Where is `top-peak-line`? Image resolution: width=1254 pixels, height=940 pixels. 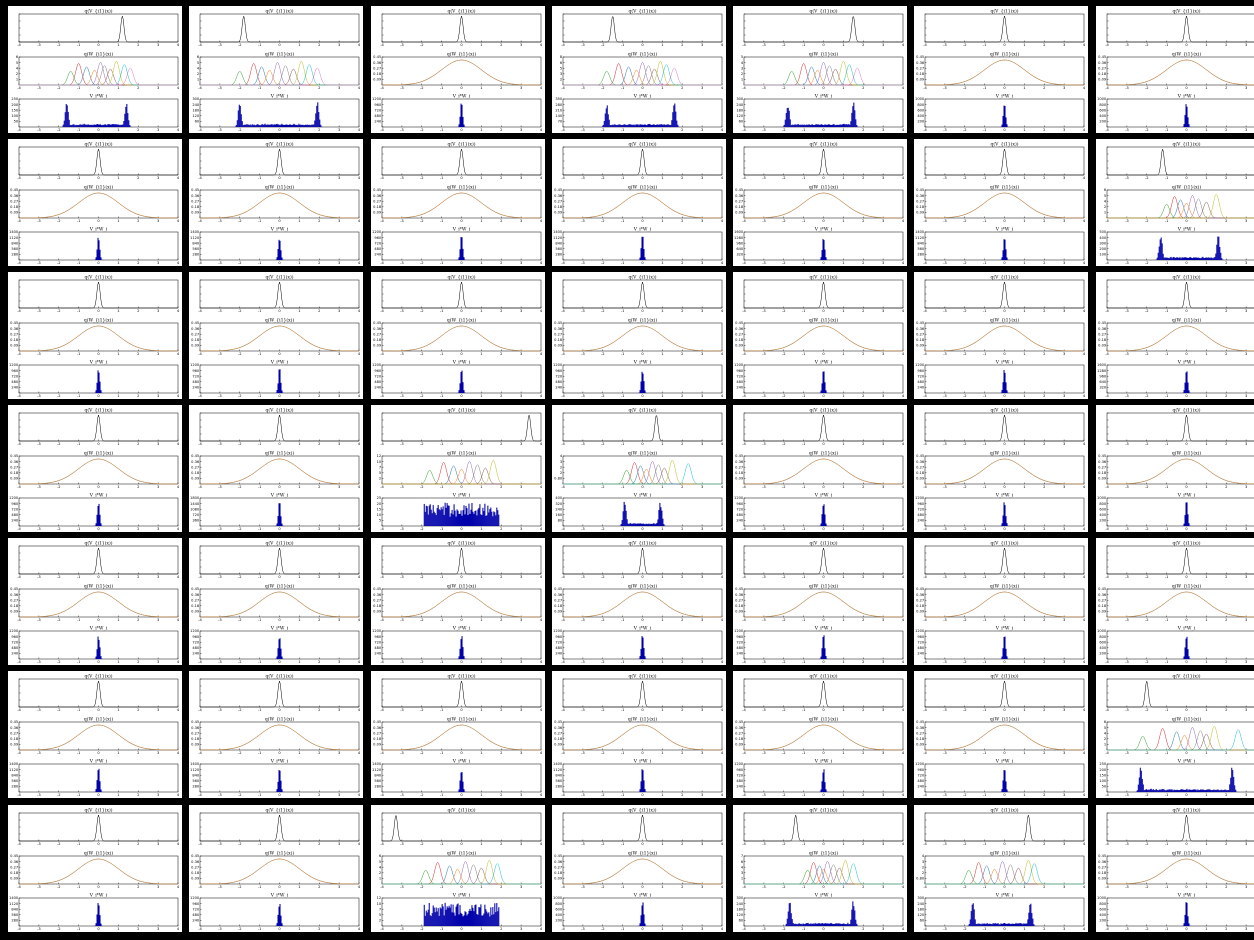
top-peak-line is located at coordinates (279, 29).